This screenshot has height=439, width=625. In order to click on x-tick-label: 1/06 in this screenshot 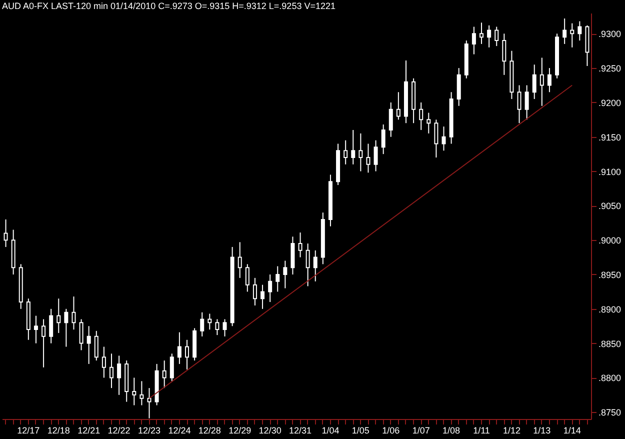, I will do `click(391, 431)`.